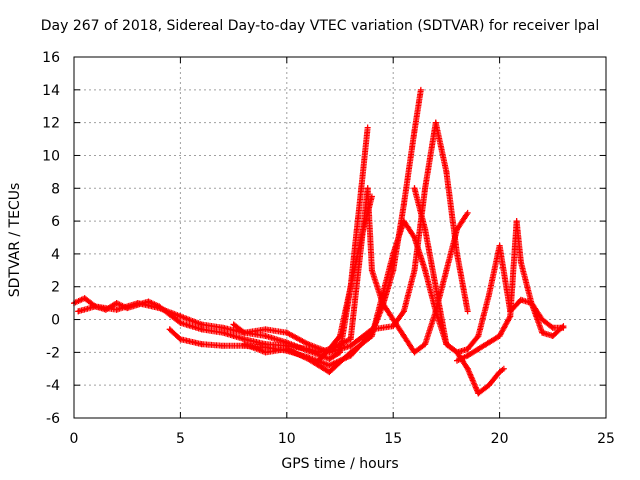 The width and height of the screenshot is (640, 480). What do you see at coordinates (287, 439) in the screenshot?
I see `x-tick-label: 10` at bounding box center [287, 439].